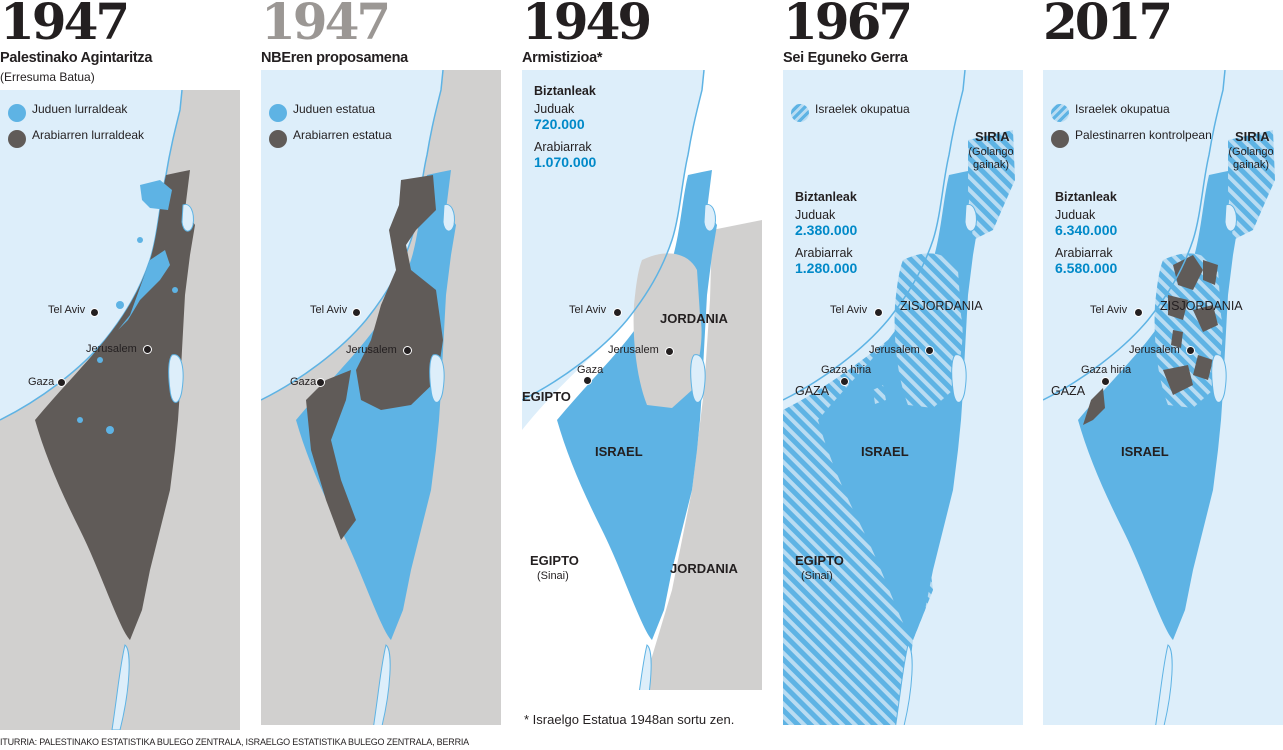 Image resolution: width=1283 pixels, height=750 pixels. Describe the element at coordinates (559, 124) in the screenshot. I see `population-jews-value: 720.000` at that location.